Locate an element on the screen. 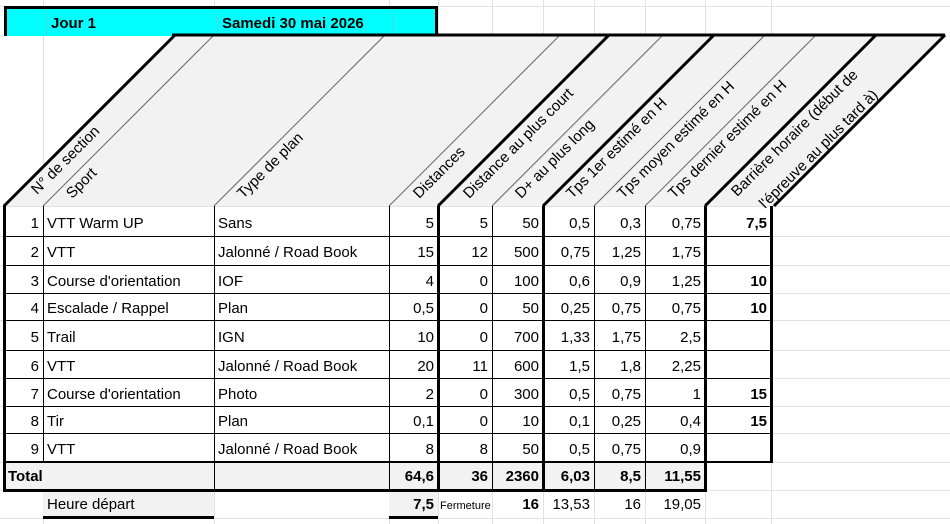 Image resolution: width=950 pixels, height=524 pixels. section-number-cell: 4 is located at coordinates (34, 308).